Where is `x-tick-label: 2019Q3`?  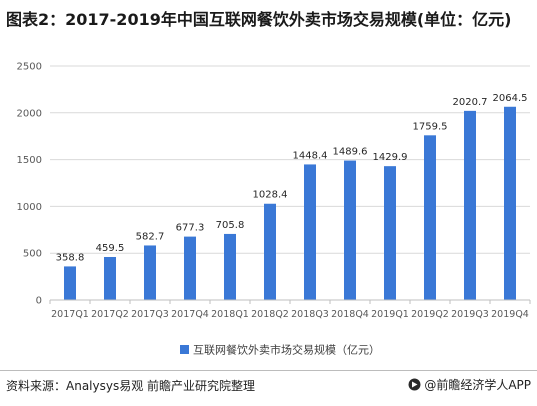 x-tick-label: 2019Q3 is located at coordinates (470, 314).